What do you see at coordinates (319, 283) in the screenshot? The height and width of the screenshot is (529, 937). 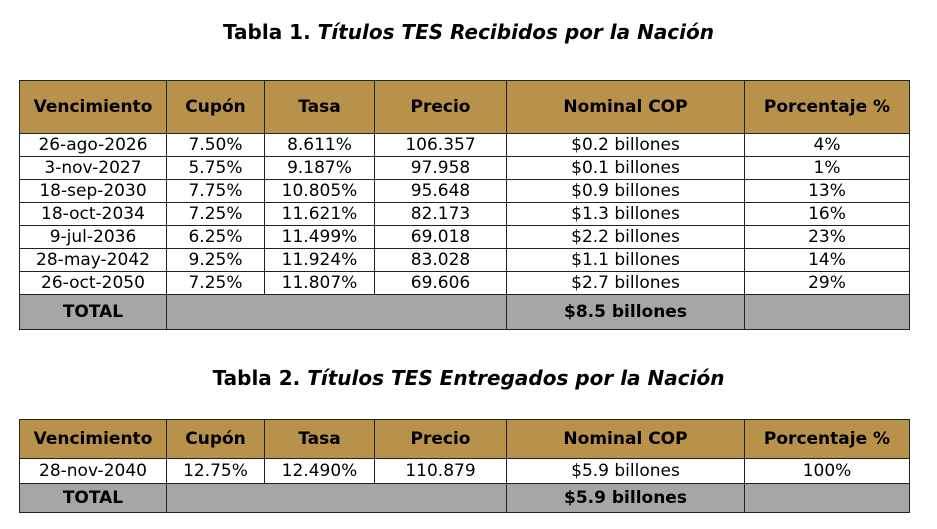 I see `cell-tasa: 11.807%` at bounding box center [319, 283].